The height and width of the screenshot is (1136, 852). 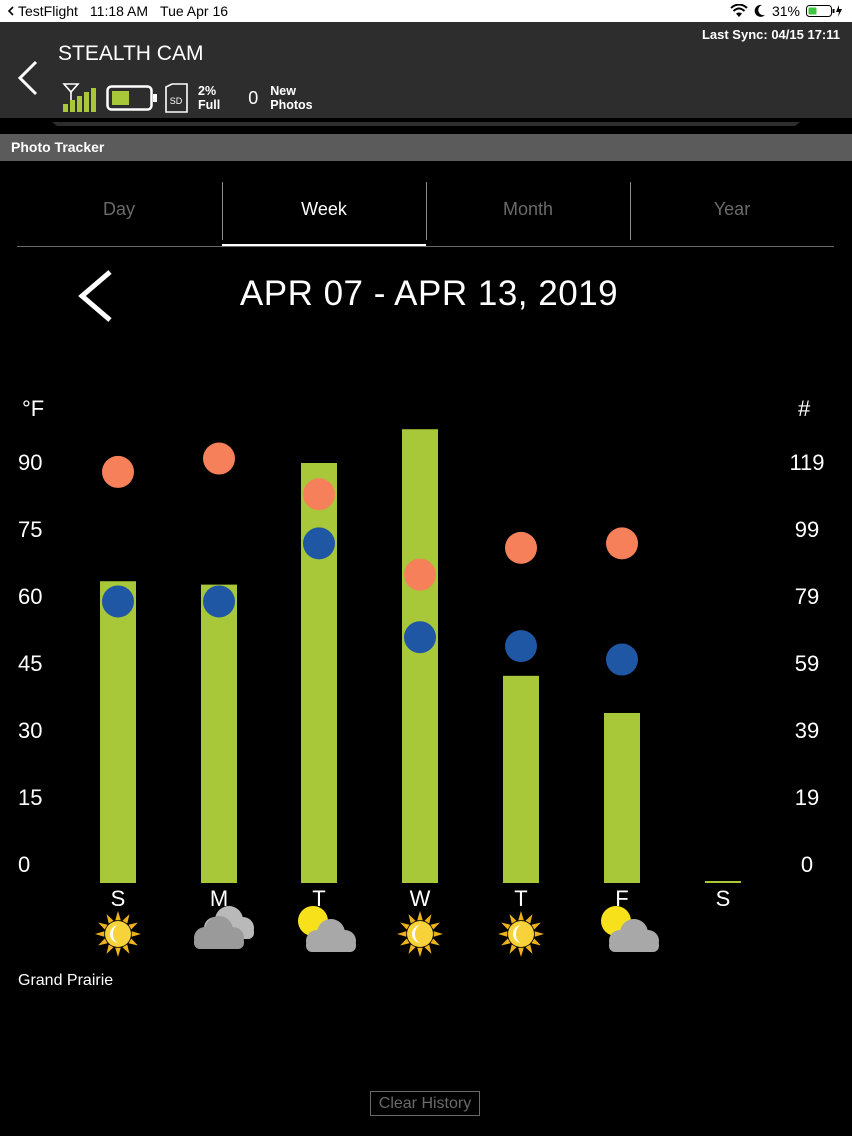 I want to click on right-tick-label: 99, so click(x=807, y=529).